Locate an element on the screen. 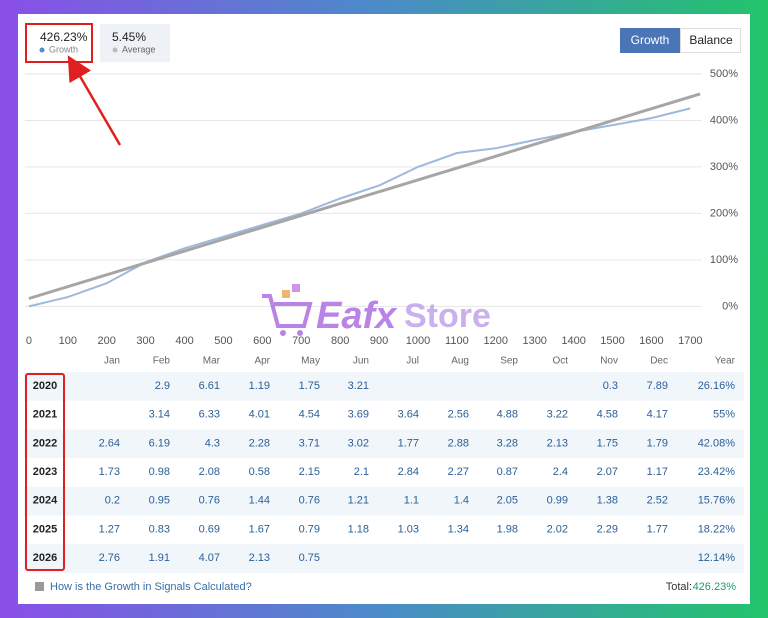 This screenshot has height=618, width=768. table-cell: 2.84 is located at coordinates (408, 472).